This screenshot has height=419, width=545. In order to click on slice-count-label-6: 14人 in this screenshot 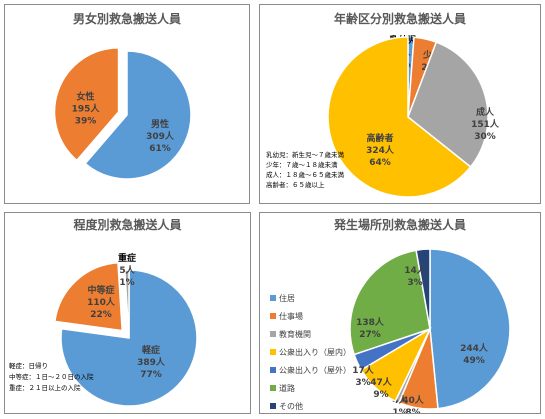, I will do `click(415, 270)`.